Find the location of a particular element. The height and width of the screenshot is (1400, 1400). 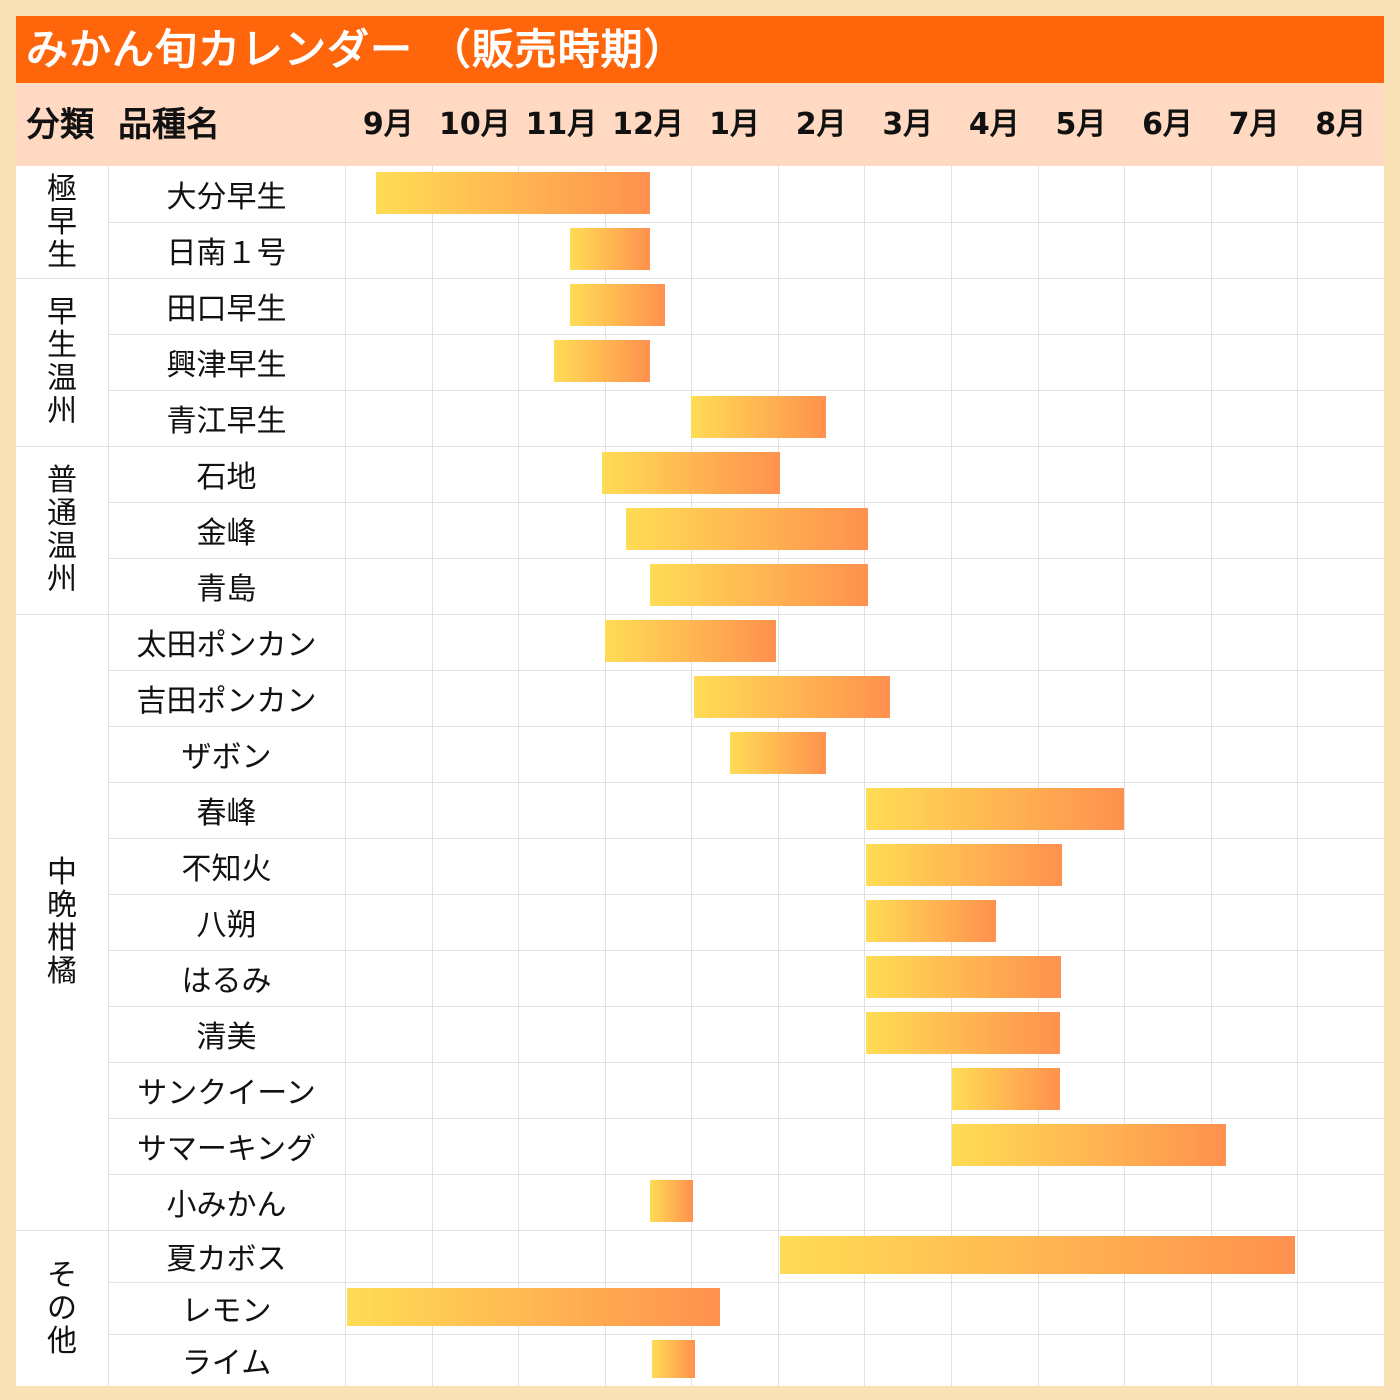

variety-label: レモン is located at coordinates (226, 1311).